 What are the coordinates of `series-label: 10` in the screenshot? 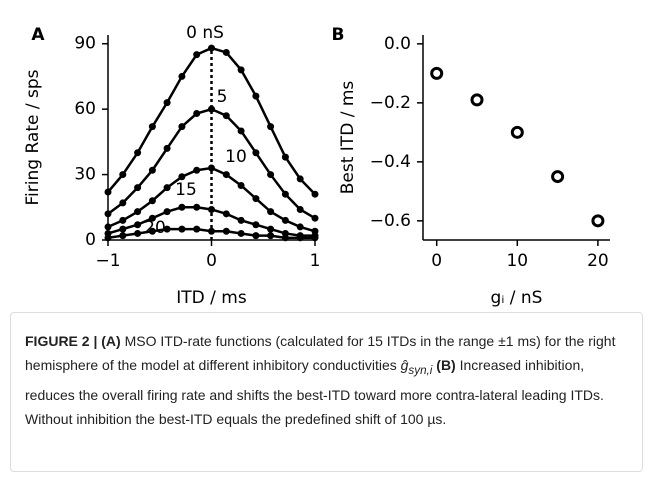 It's located at (236, 157).